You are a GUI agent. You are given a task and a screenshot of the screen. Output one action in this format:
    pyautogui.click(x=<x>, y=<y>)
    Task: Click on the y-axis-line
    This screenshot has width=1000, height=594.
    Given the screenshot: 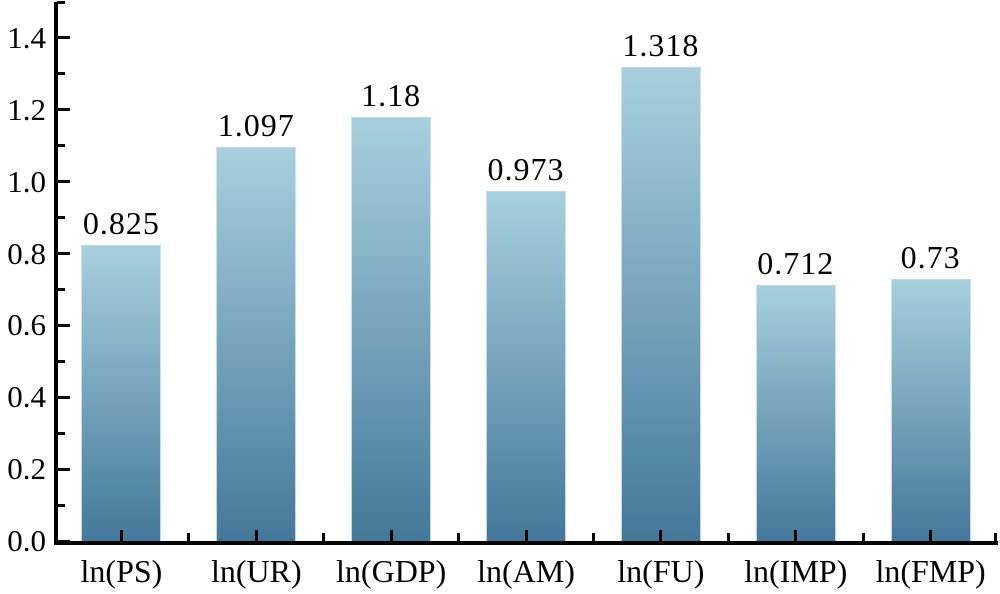 What is the action you would take?
    pyautogui.click(x=56, y=273)
    